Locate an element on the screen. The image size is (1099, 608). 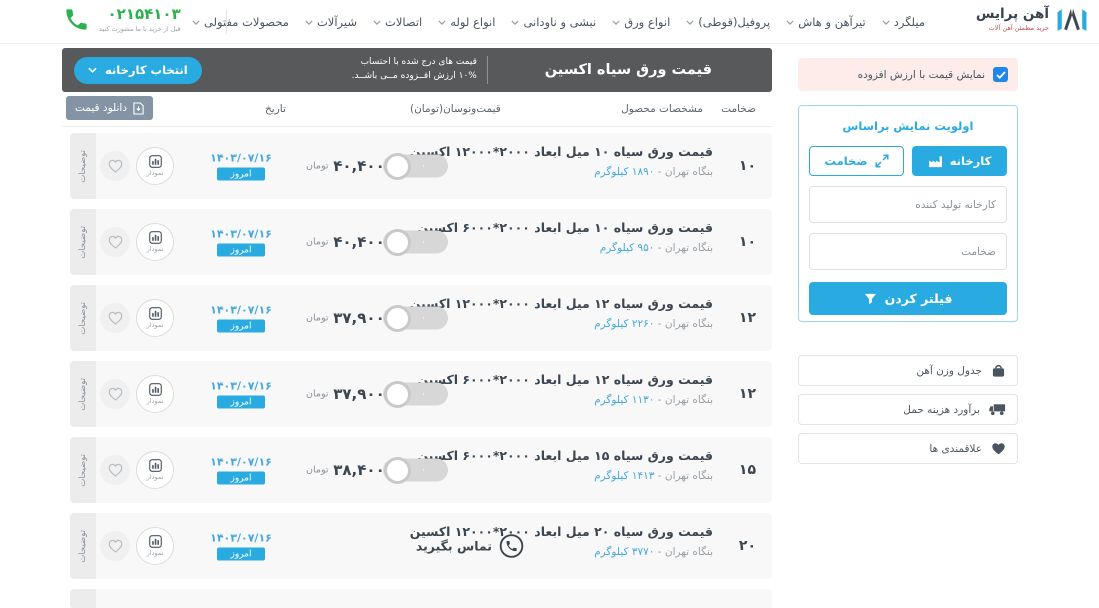
nav-item: میلگرد is located at coordinates (903, 22).